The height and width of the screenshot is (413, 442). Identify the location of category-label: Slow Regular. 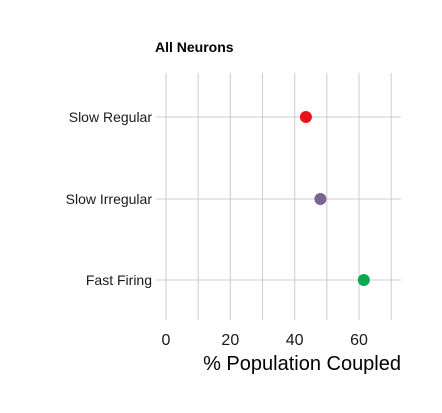
(111, 117).